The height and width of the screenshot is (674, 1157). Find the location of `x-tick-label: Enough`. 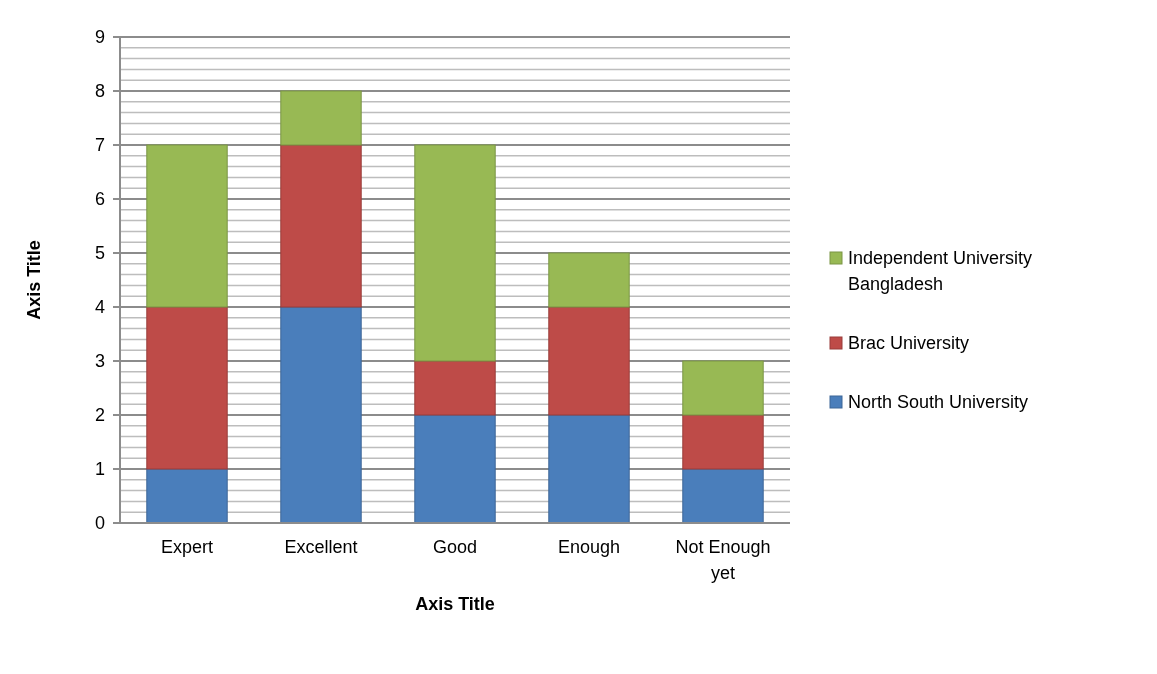

x-tick-label: Enough is located at coordinates (589, 547).